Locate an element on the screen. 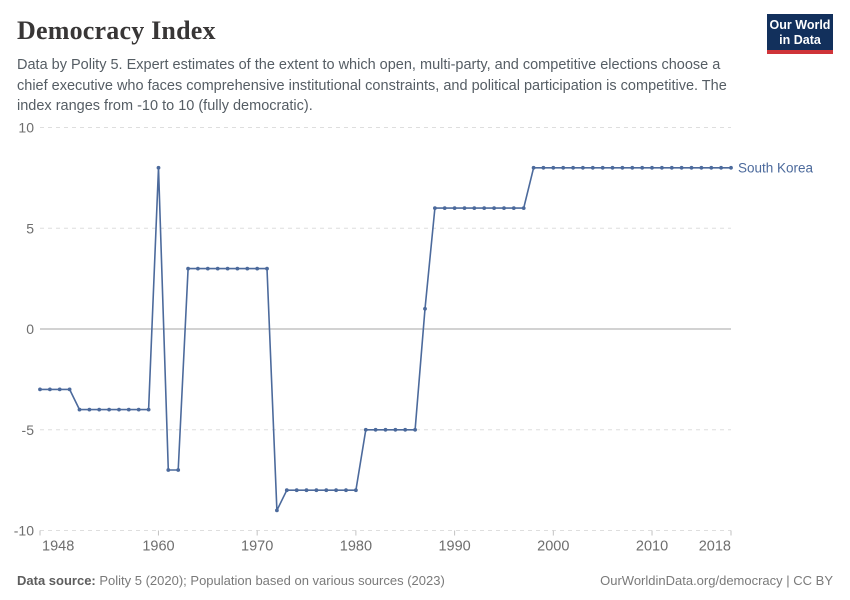 This screenshot has height=600, width=850. owid-logo: Our World in Data is located at coordinates (800, 34).